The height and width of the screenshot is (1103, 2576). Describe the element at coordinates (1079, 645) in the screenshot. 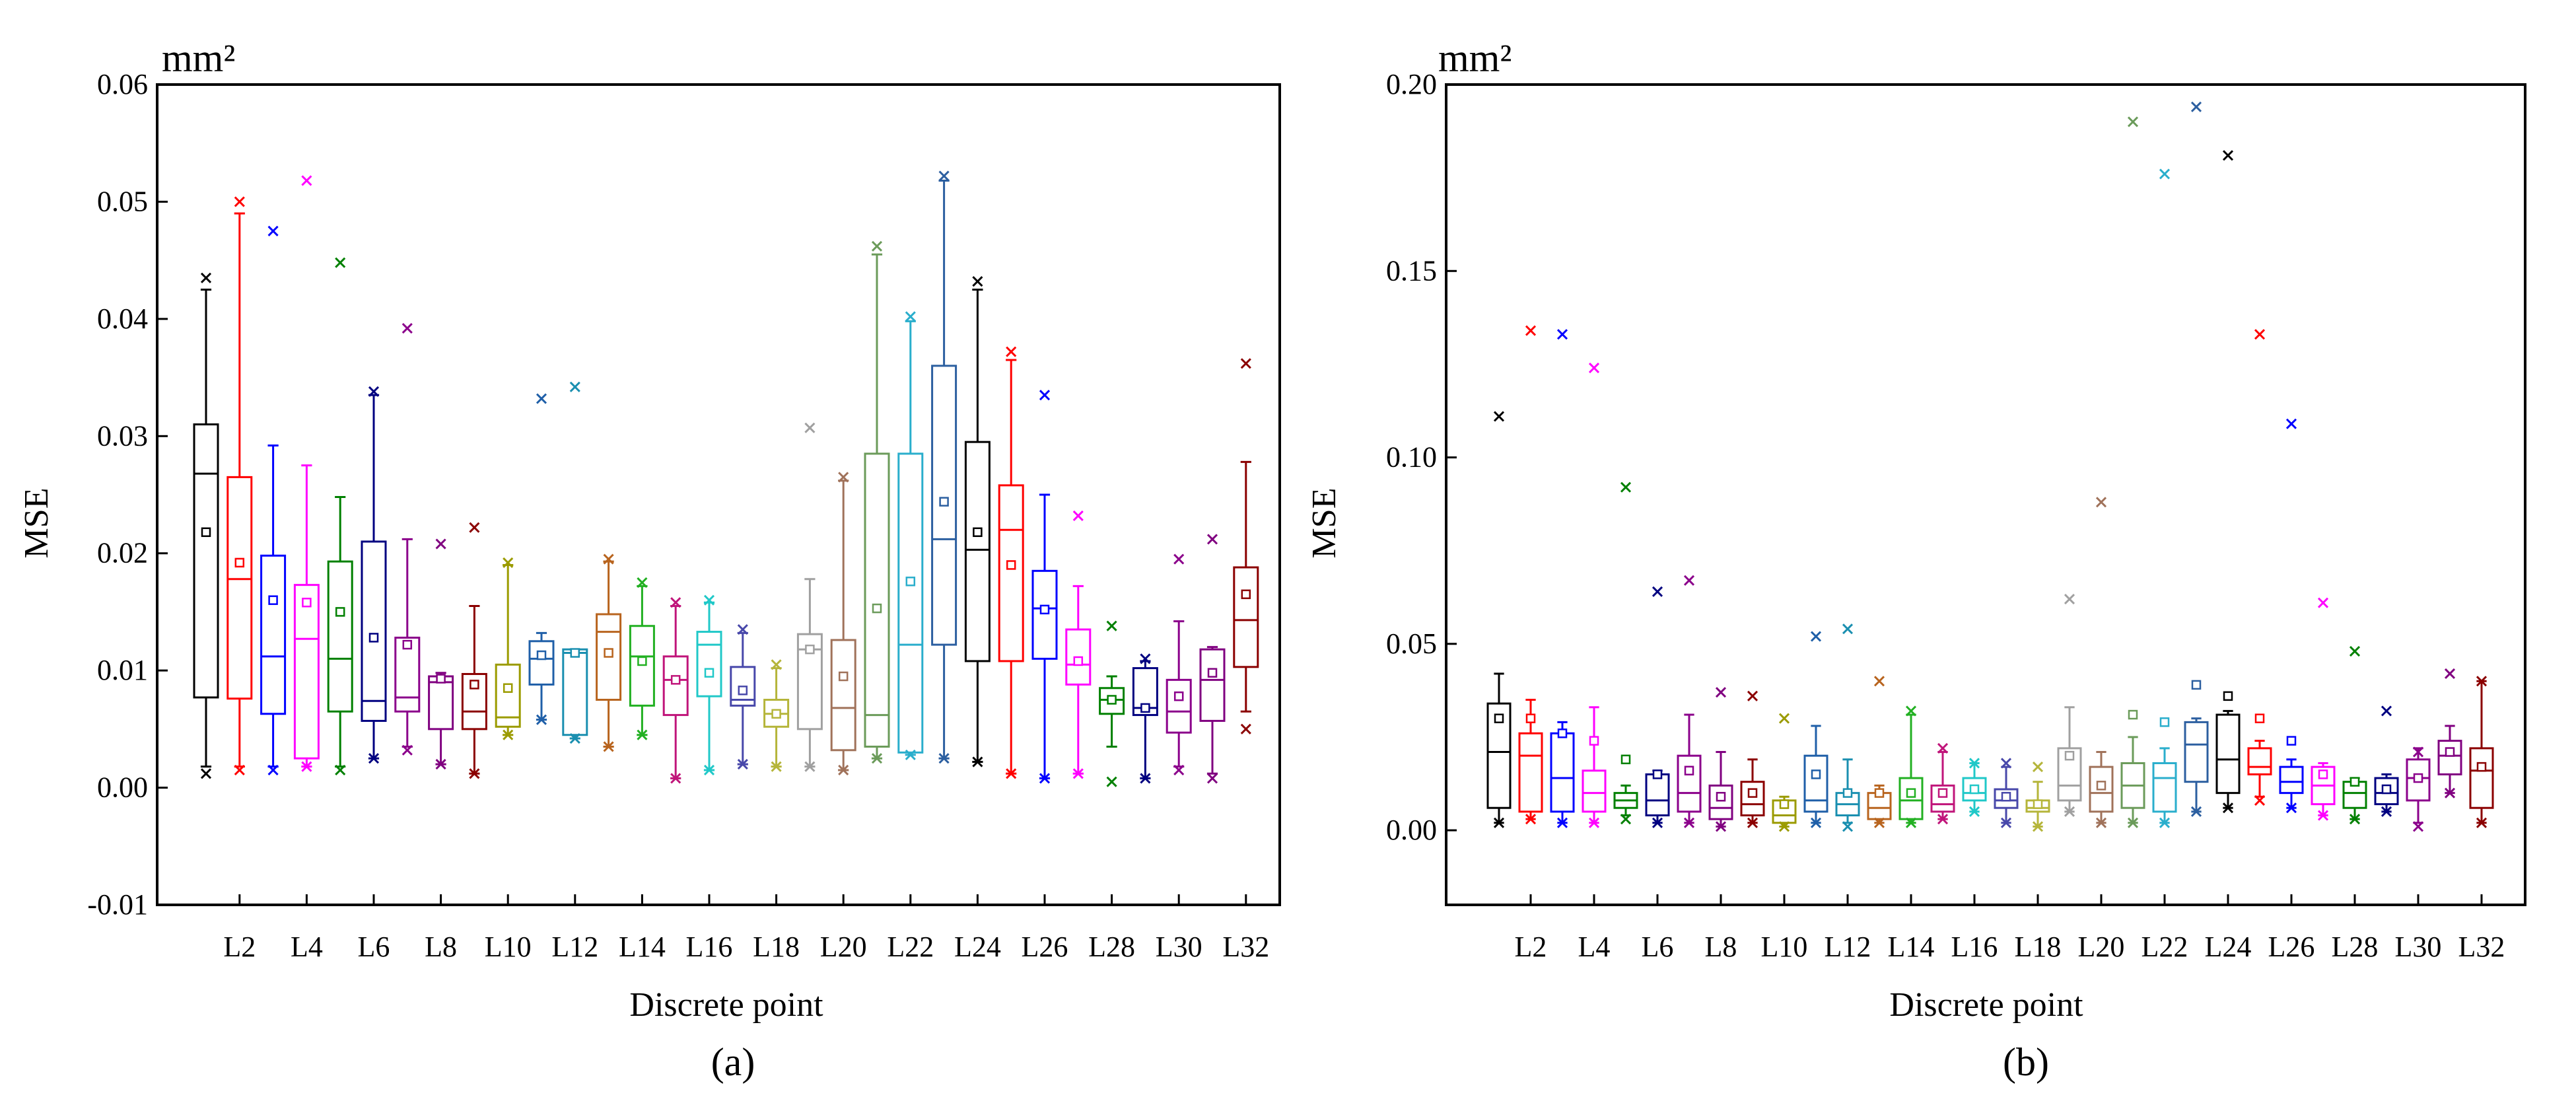

I see `box-L27` at that location.